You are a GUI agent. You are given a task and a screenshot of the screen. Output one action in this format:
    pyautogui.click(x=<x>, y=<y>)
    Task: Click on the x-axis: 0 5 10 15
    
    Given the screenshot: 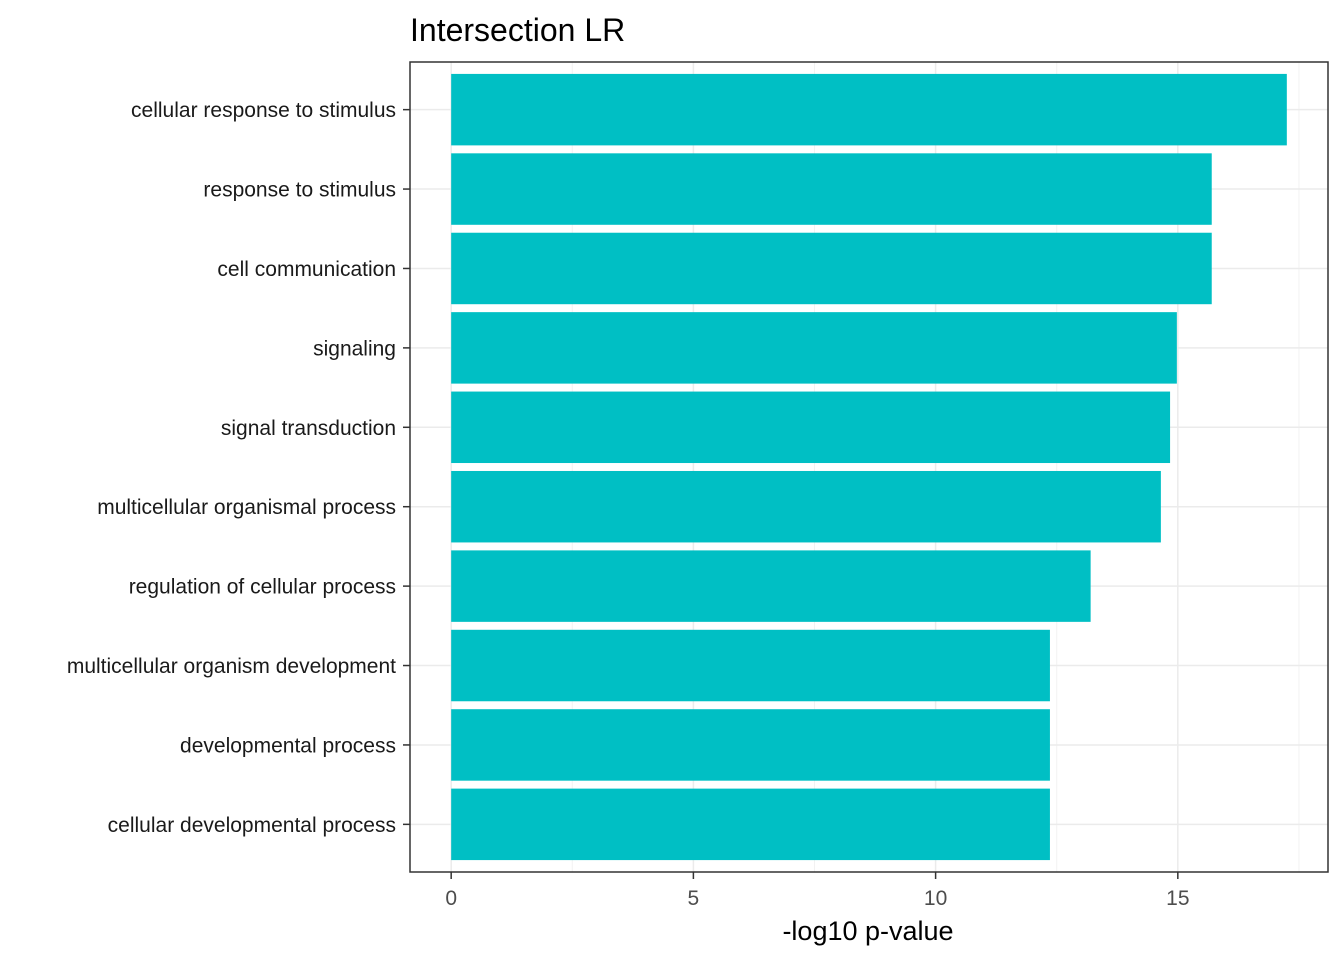 What is the action you would take?
    pyautogui.click(x=817, y=891)
    